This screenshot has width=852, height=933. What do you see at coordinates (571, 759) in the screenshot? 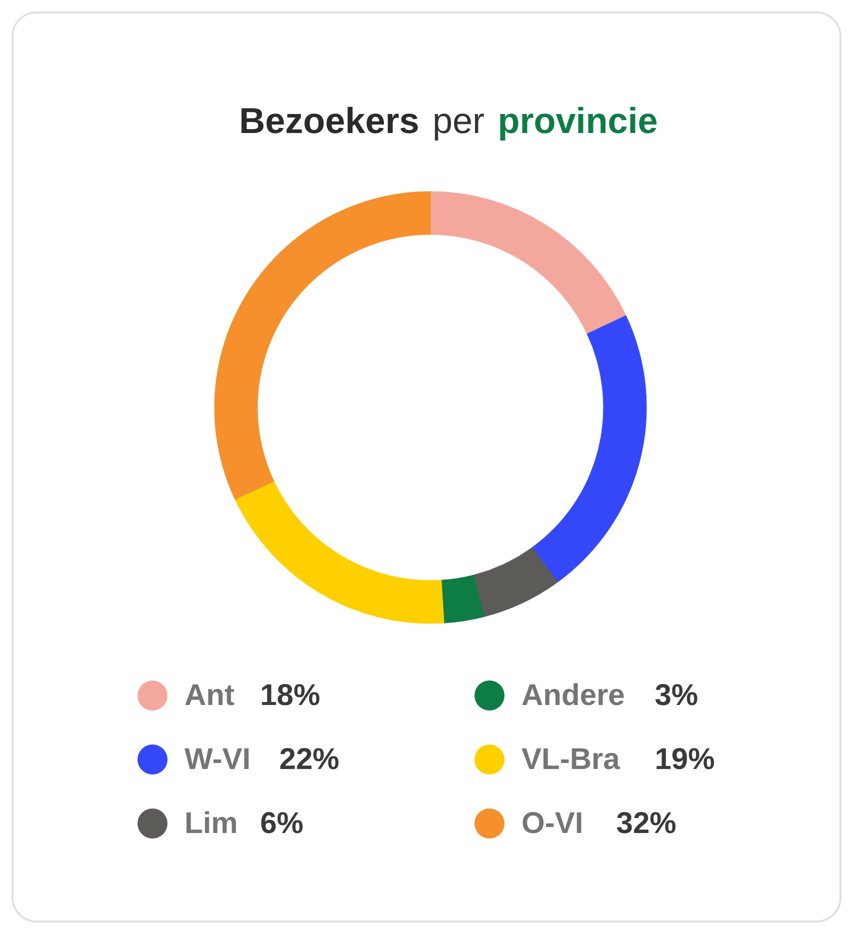
I see `legend-label: VL-Bra` at bounding box center [571, 759].